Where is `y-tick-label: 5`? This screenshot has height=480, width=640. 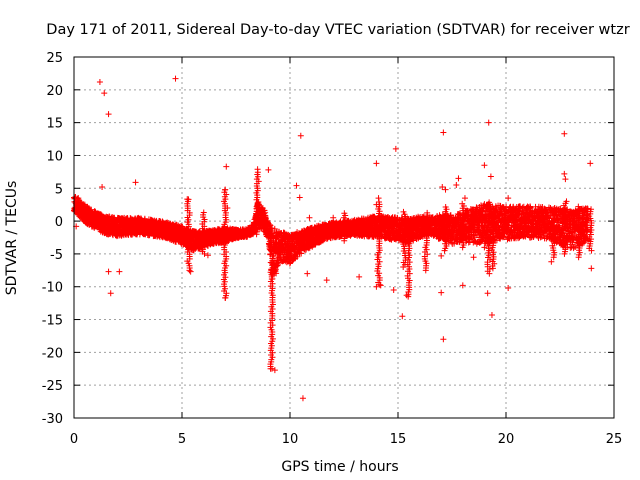 y-tick-label: 5 is located at coordinates (59, 189).